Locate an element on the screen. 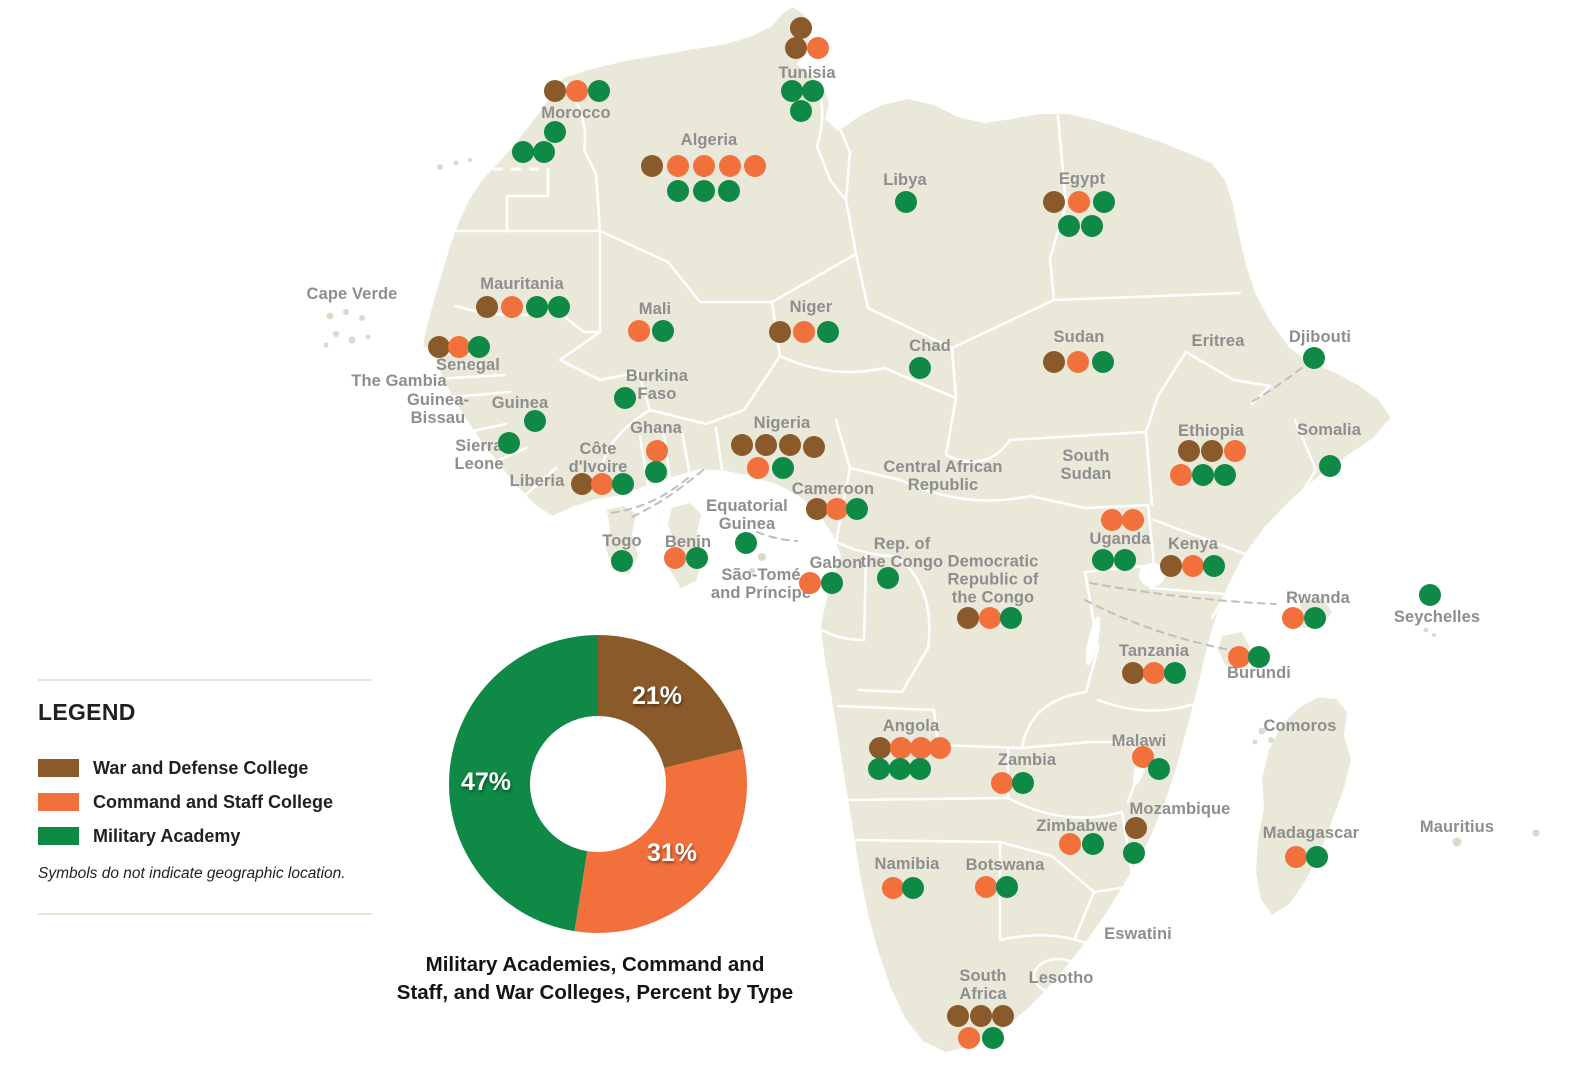 This screenshot has width=1576, height=1068. donut-slice-percentage-label: 21% is located at coordinates (657, 696).